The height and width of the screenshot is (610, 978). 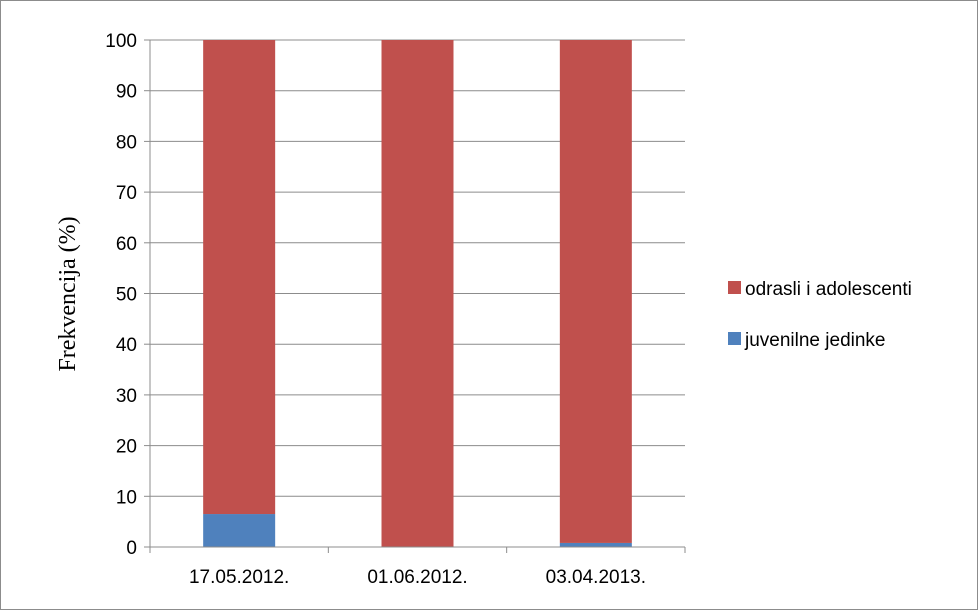 I want to click on x-tick-label: 17.05.2012., so click(x=239, y=577).